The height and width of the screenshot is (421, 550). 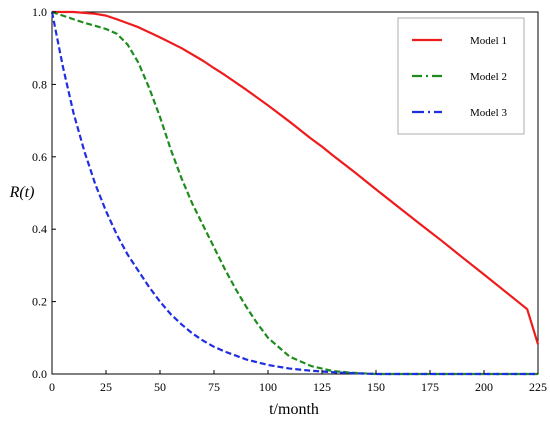 I want to click on x-tick-label: 225, so click(x=538, y=387).